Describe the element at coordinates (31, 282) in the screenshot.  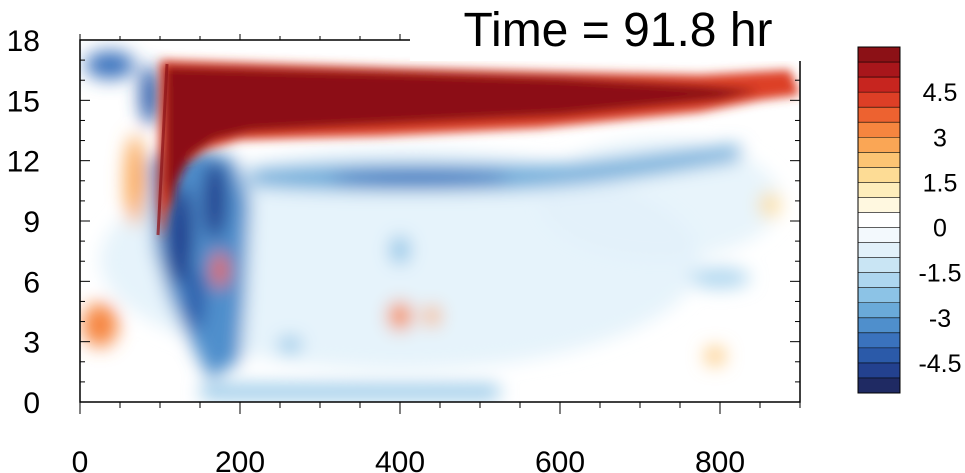
I see `y-tick-label: 6` at that location.